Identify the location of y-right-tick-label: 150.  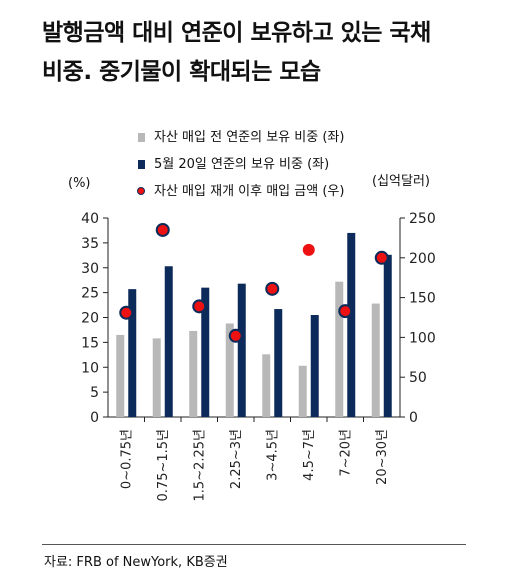
(422, 299).